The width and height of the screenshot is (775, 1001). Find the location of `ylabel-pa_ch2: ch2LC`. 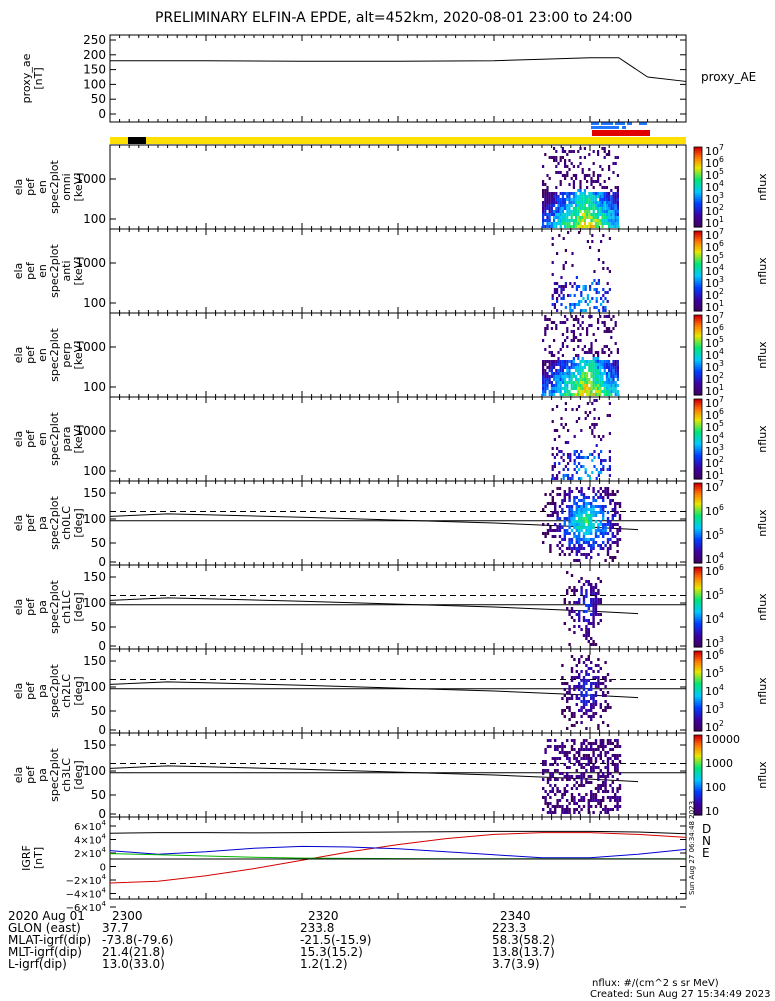

ylabel-pa_ch2: ch2LC is located at coordinates (66, 691).